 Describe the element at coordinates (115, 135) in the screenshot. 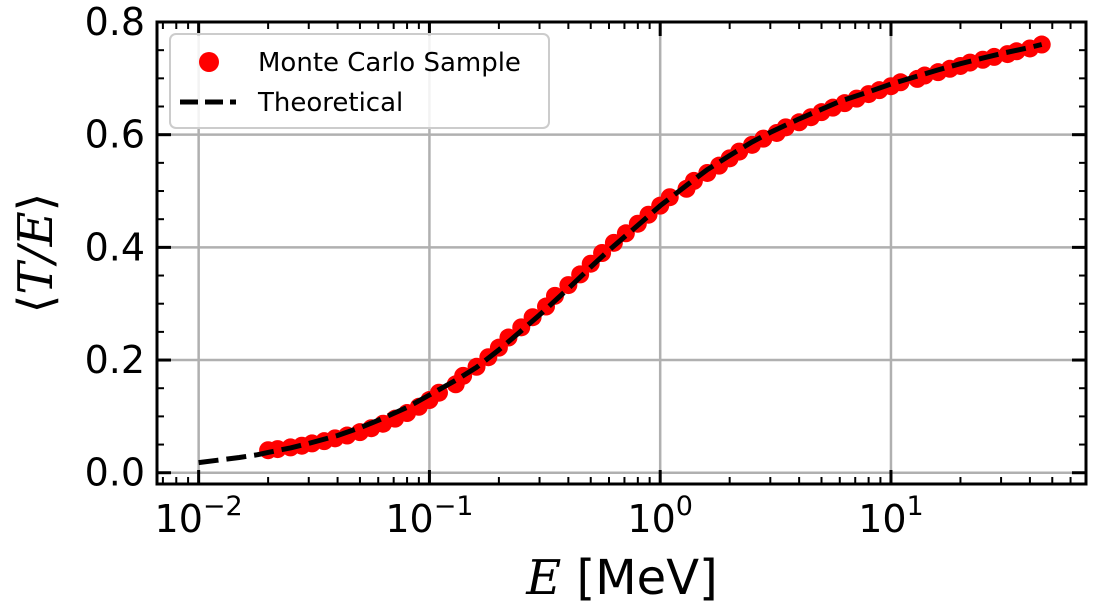

I see `y-tick-label: 0.6` at that location.